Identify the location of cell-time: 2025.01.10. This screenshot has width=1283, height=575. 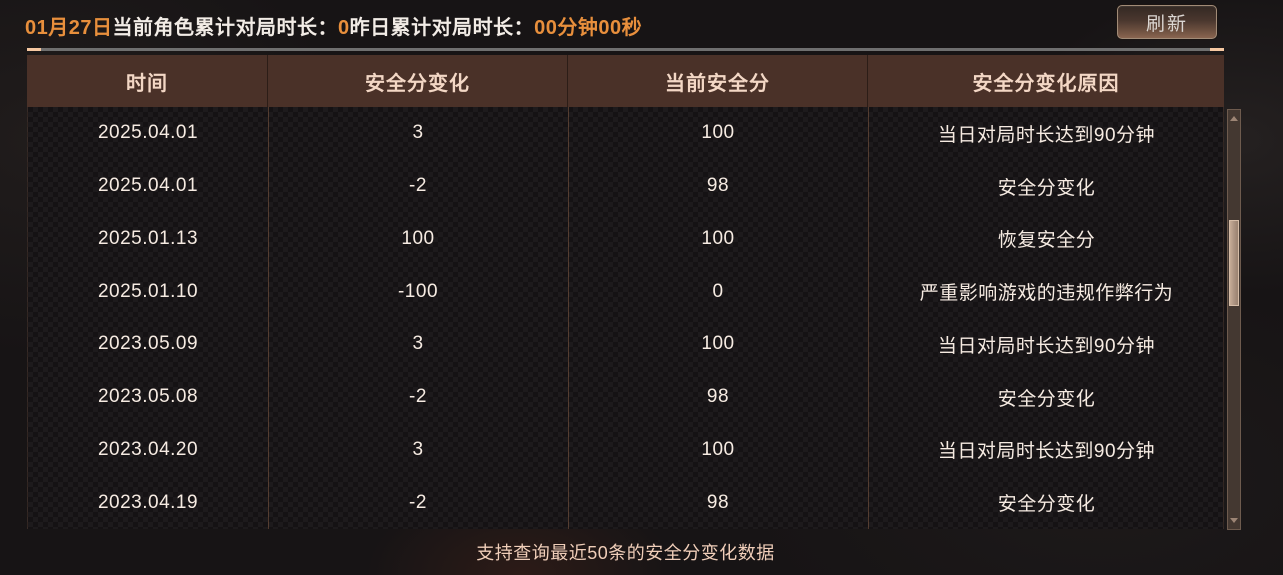
(148, 291).